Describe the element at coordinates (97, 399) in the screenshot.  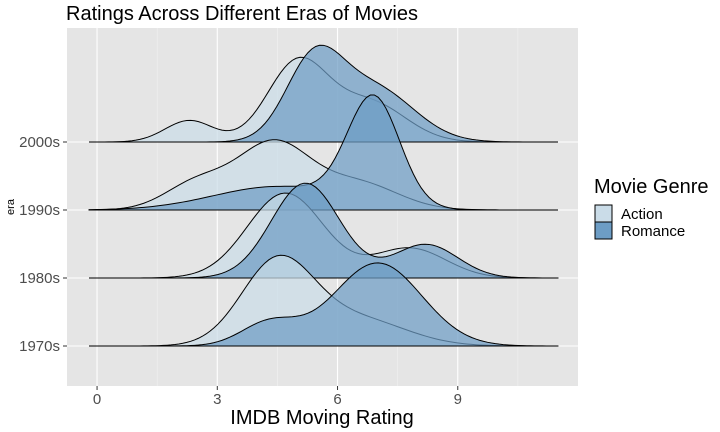
I see `x-tick-label: 0` at that location.